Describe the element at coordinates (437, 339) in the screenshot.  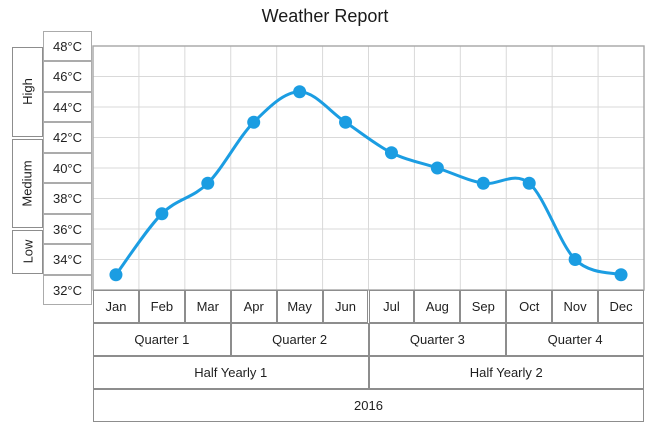
I see `quarters-cell-3: Quarter 3` at that location.